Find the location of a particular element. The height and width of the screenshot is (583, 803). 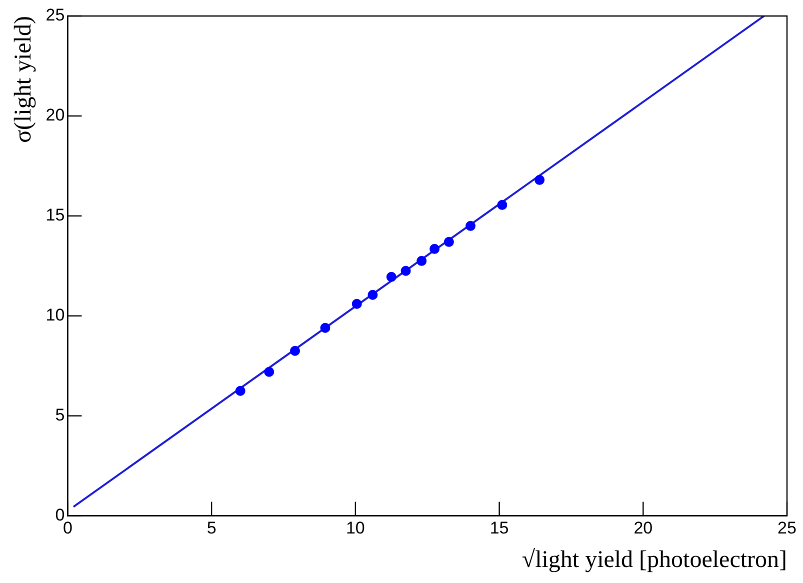

x-axis-title: √light yield [photoelectron] is located at coordinates (654, 559).